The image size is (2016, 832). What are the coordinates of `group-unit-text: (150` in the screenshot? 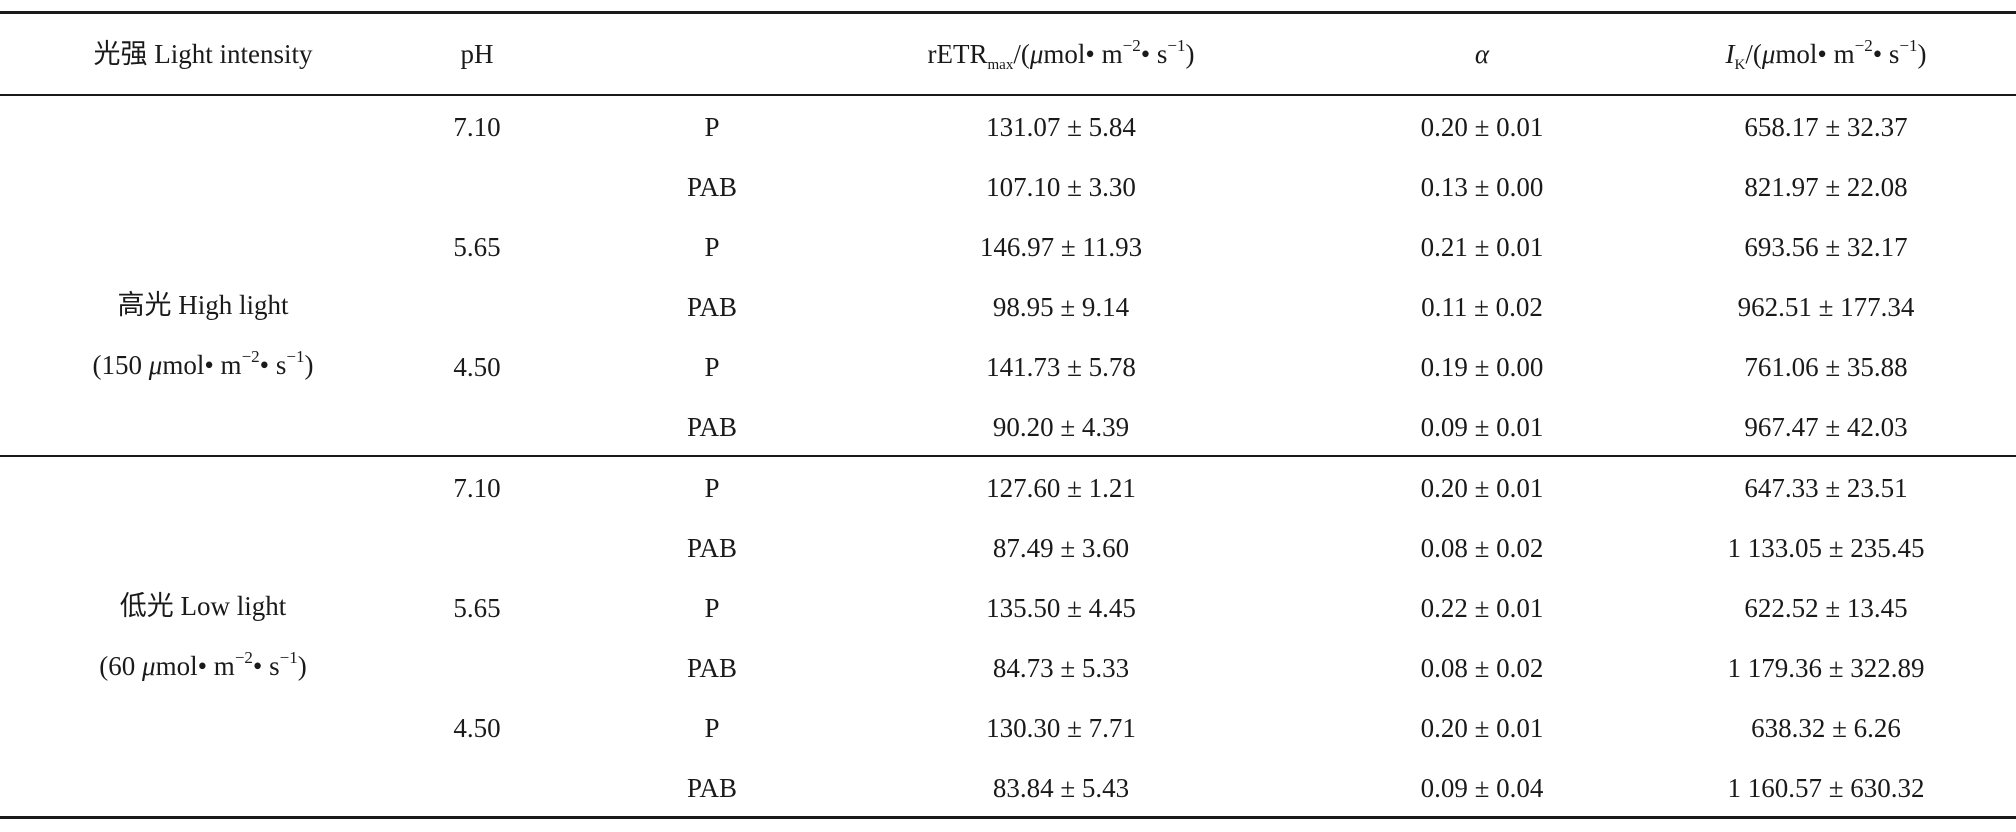 It's located at (120, 365).